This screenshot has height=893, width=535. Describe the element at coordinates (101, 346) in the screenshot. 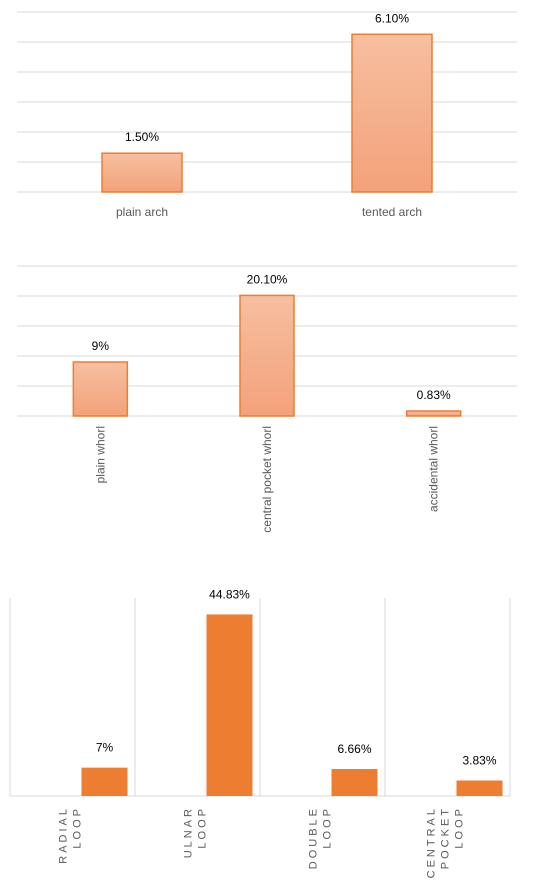

I see `data-label: 9%` at that location.